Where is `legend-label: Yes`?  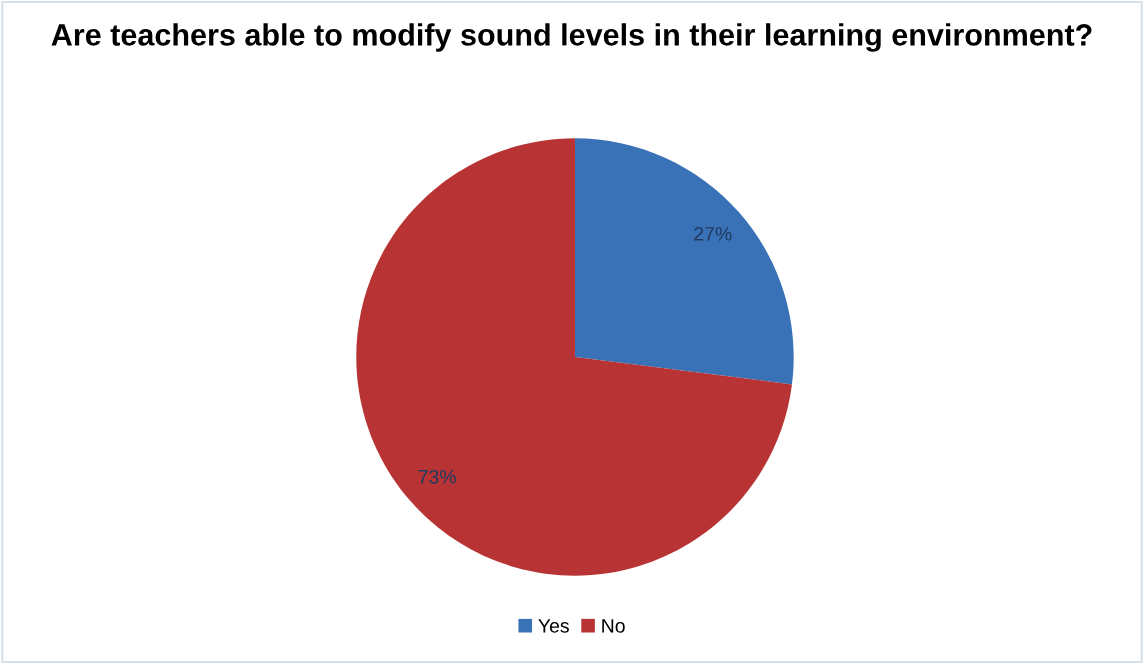
legend-label: Yes is located at coordinates (553, 626).